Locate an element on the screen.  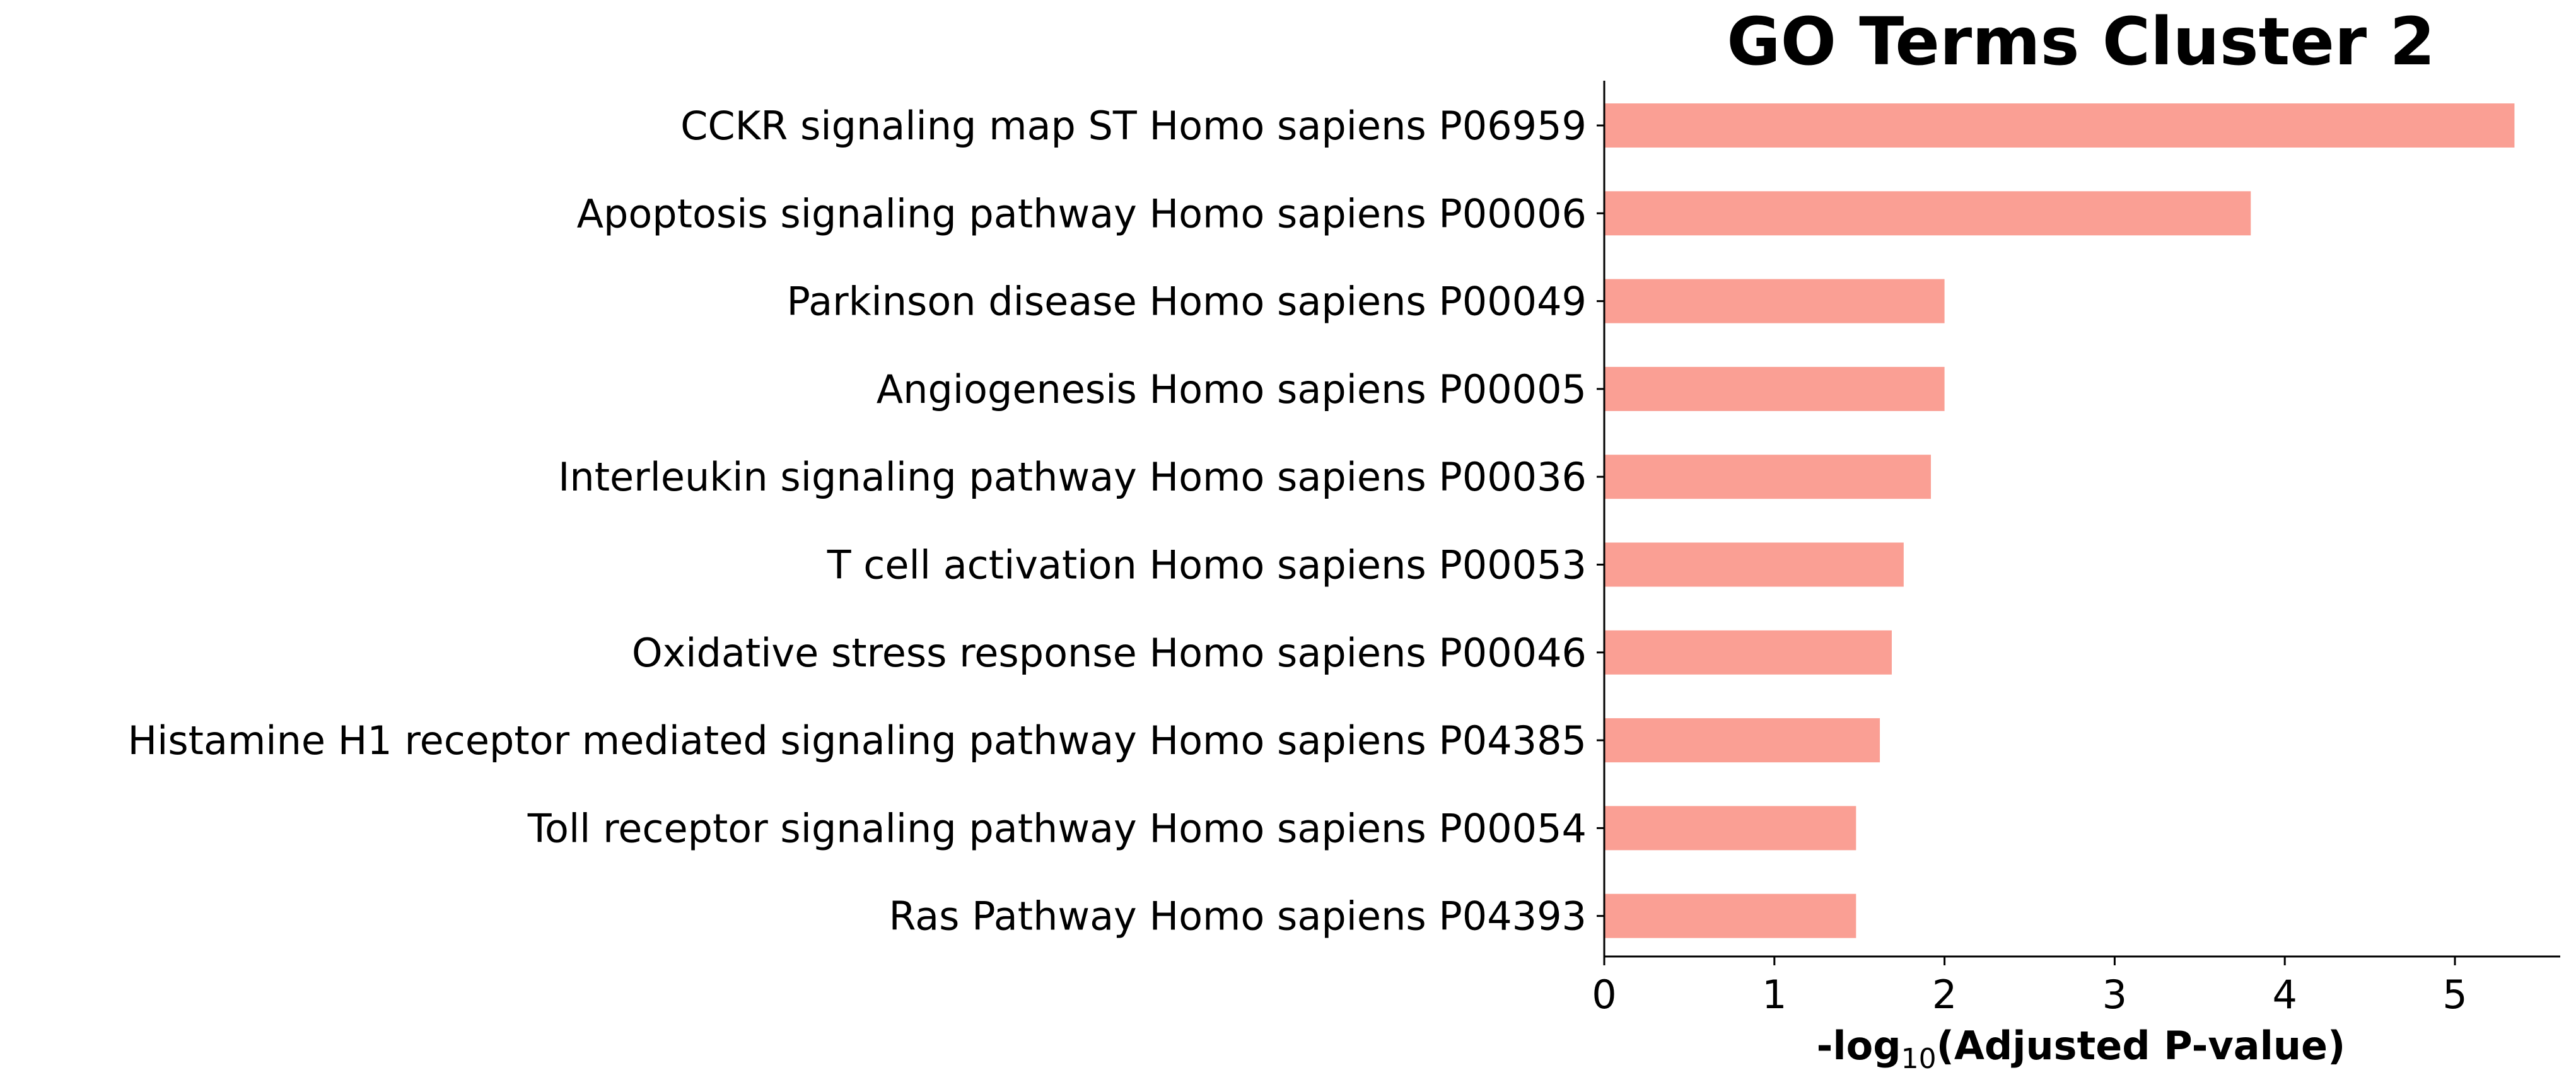
x-axis-label: -log10(Adjusted P-value) is located at coordinates (2082, 1049).